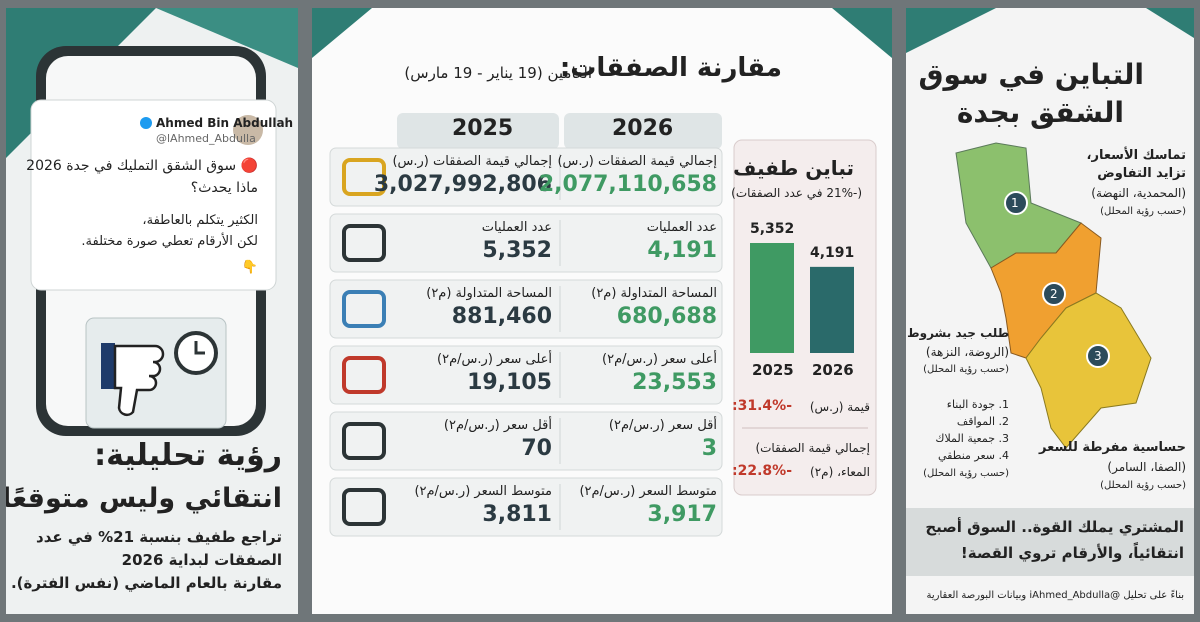 This screenshot has height=622, width=1200. I want to click on zone-note: طلب جيد بشروط, so click(958, 333).